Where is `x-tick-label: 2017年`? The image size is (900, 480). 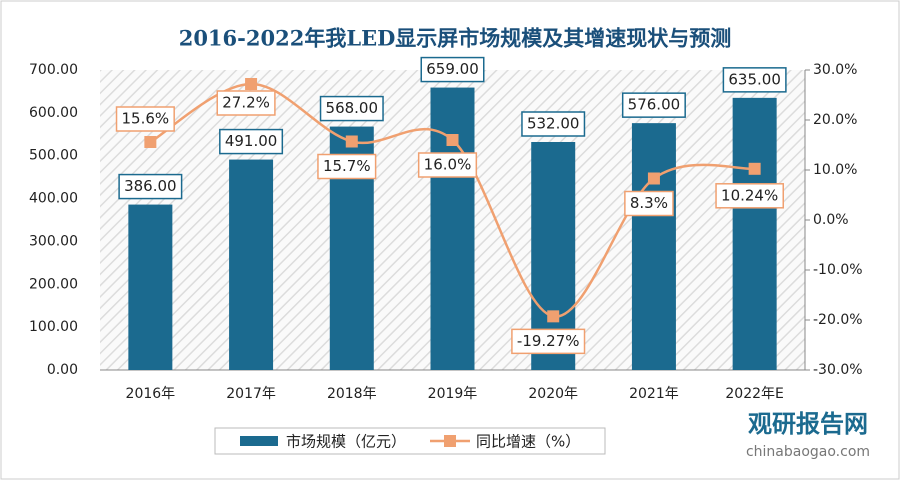 x-tick-label: 2017年 is located at coordinates (251, 394).